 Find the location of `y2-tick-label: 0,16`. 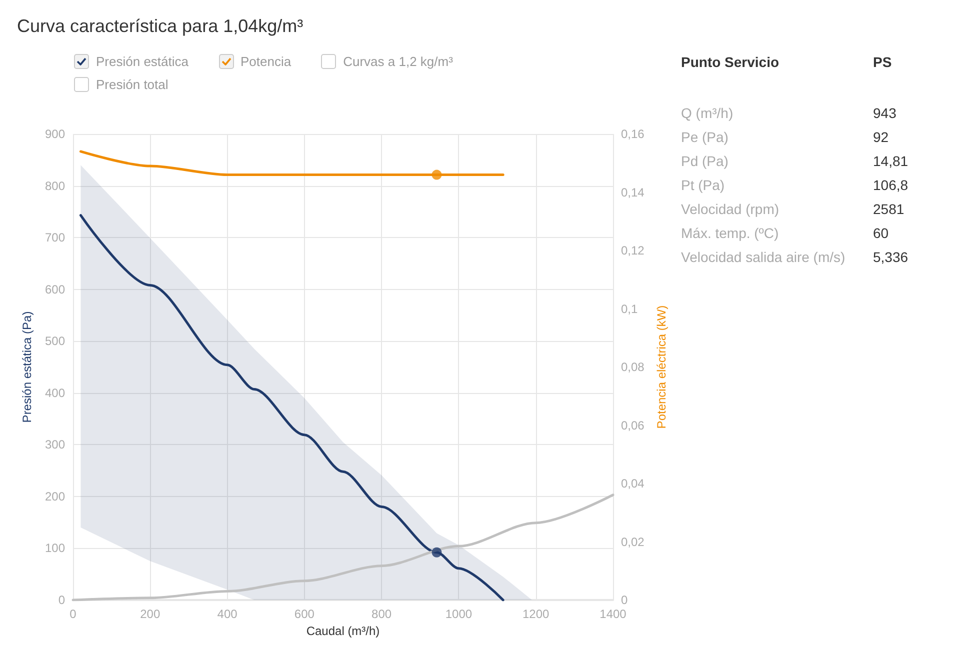

y2-tick-label: 0,16 is located at coordinates (633, 134).